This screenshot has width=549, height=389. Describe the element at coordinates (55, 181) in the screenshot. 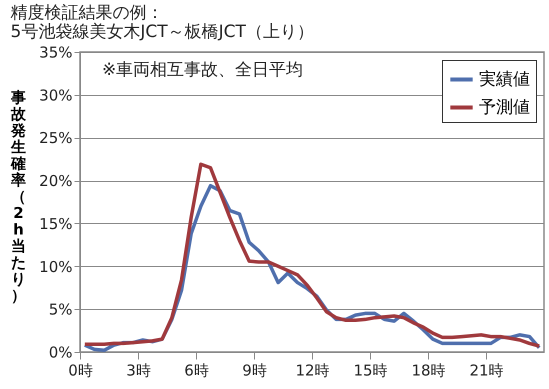

I see `y-tick-label: 20%` at that location.